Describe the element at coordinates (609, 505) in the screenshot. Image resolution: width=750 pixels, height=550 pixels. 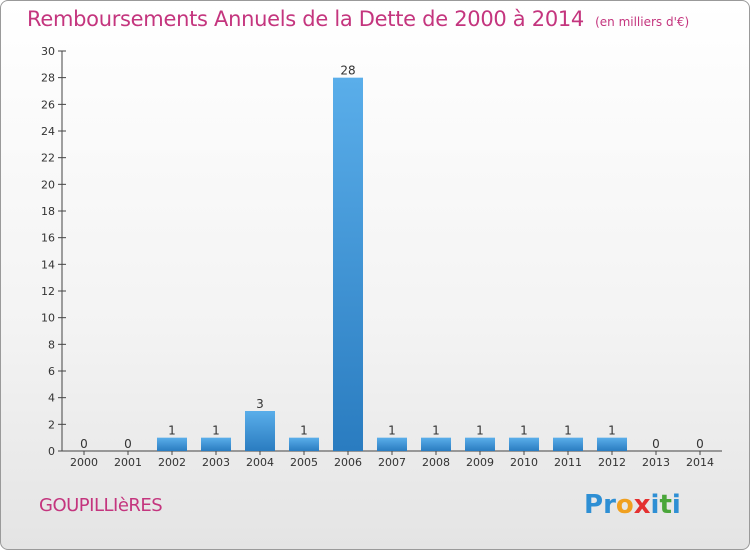
I see `logo-letter: r` at that location.